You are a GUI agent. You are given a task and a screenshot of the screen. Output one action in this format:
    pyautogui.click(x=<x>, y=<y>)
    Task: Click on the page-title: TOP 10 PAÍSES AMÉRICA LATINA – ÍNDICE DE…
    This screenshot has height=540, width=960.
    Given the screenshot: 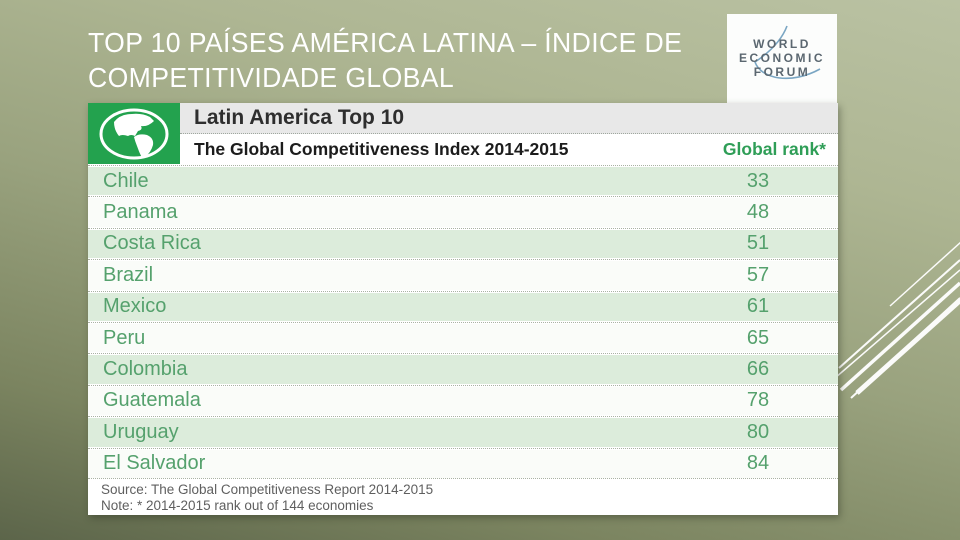 What is the action you would take?
    pyautogui.click(x=401, y=60)
    